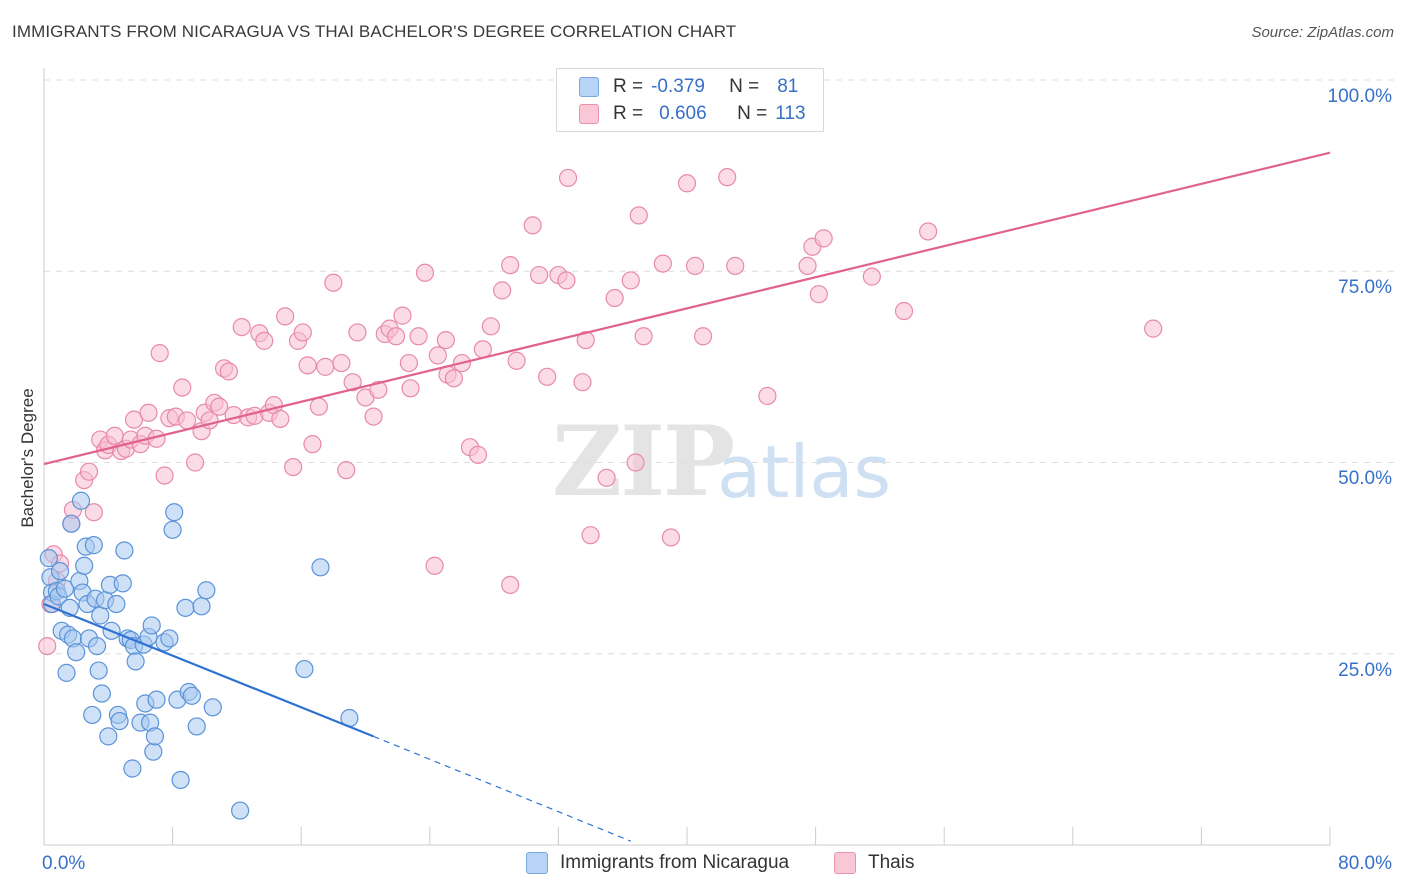 The width and height of the screenshot is (1406, 892). I want to click on x-tick-max: 80.0%, so click(1365, 863).